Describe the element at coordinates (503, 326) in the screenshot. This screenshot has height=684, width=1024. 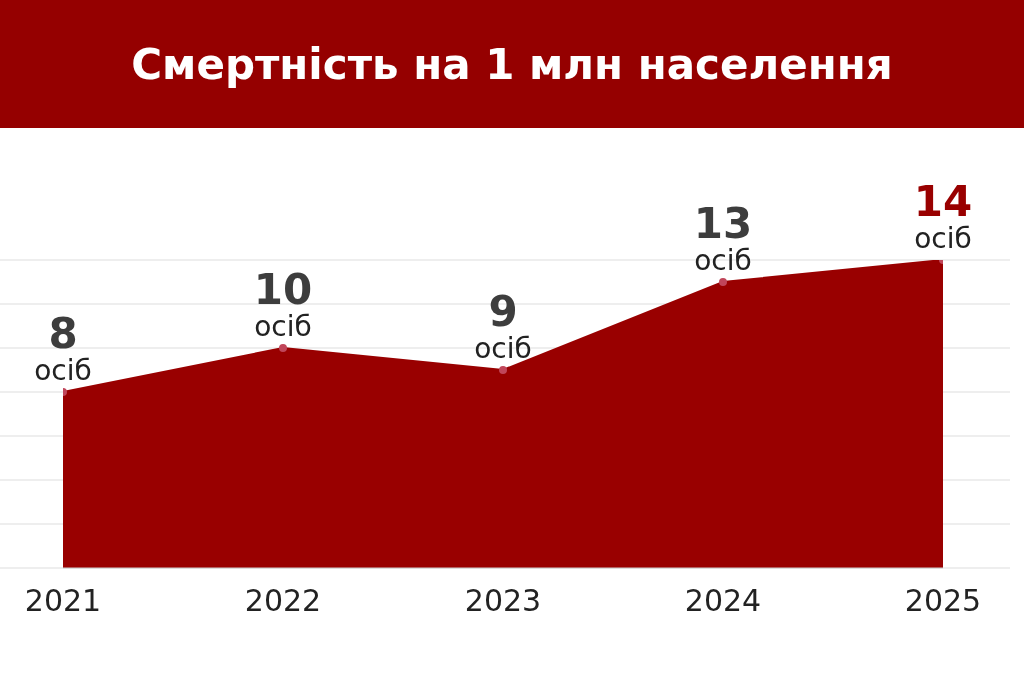
I see `data-label: 9 осіб` at that location.